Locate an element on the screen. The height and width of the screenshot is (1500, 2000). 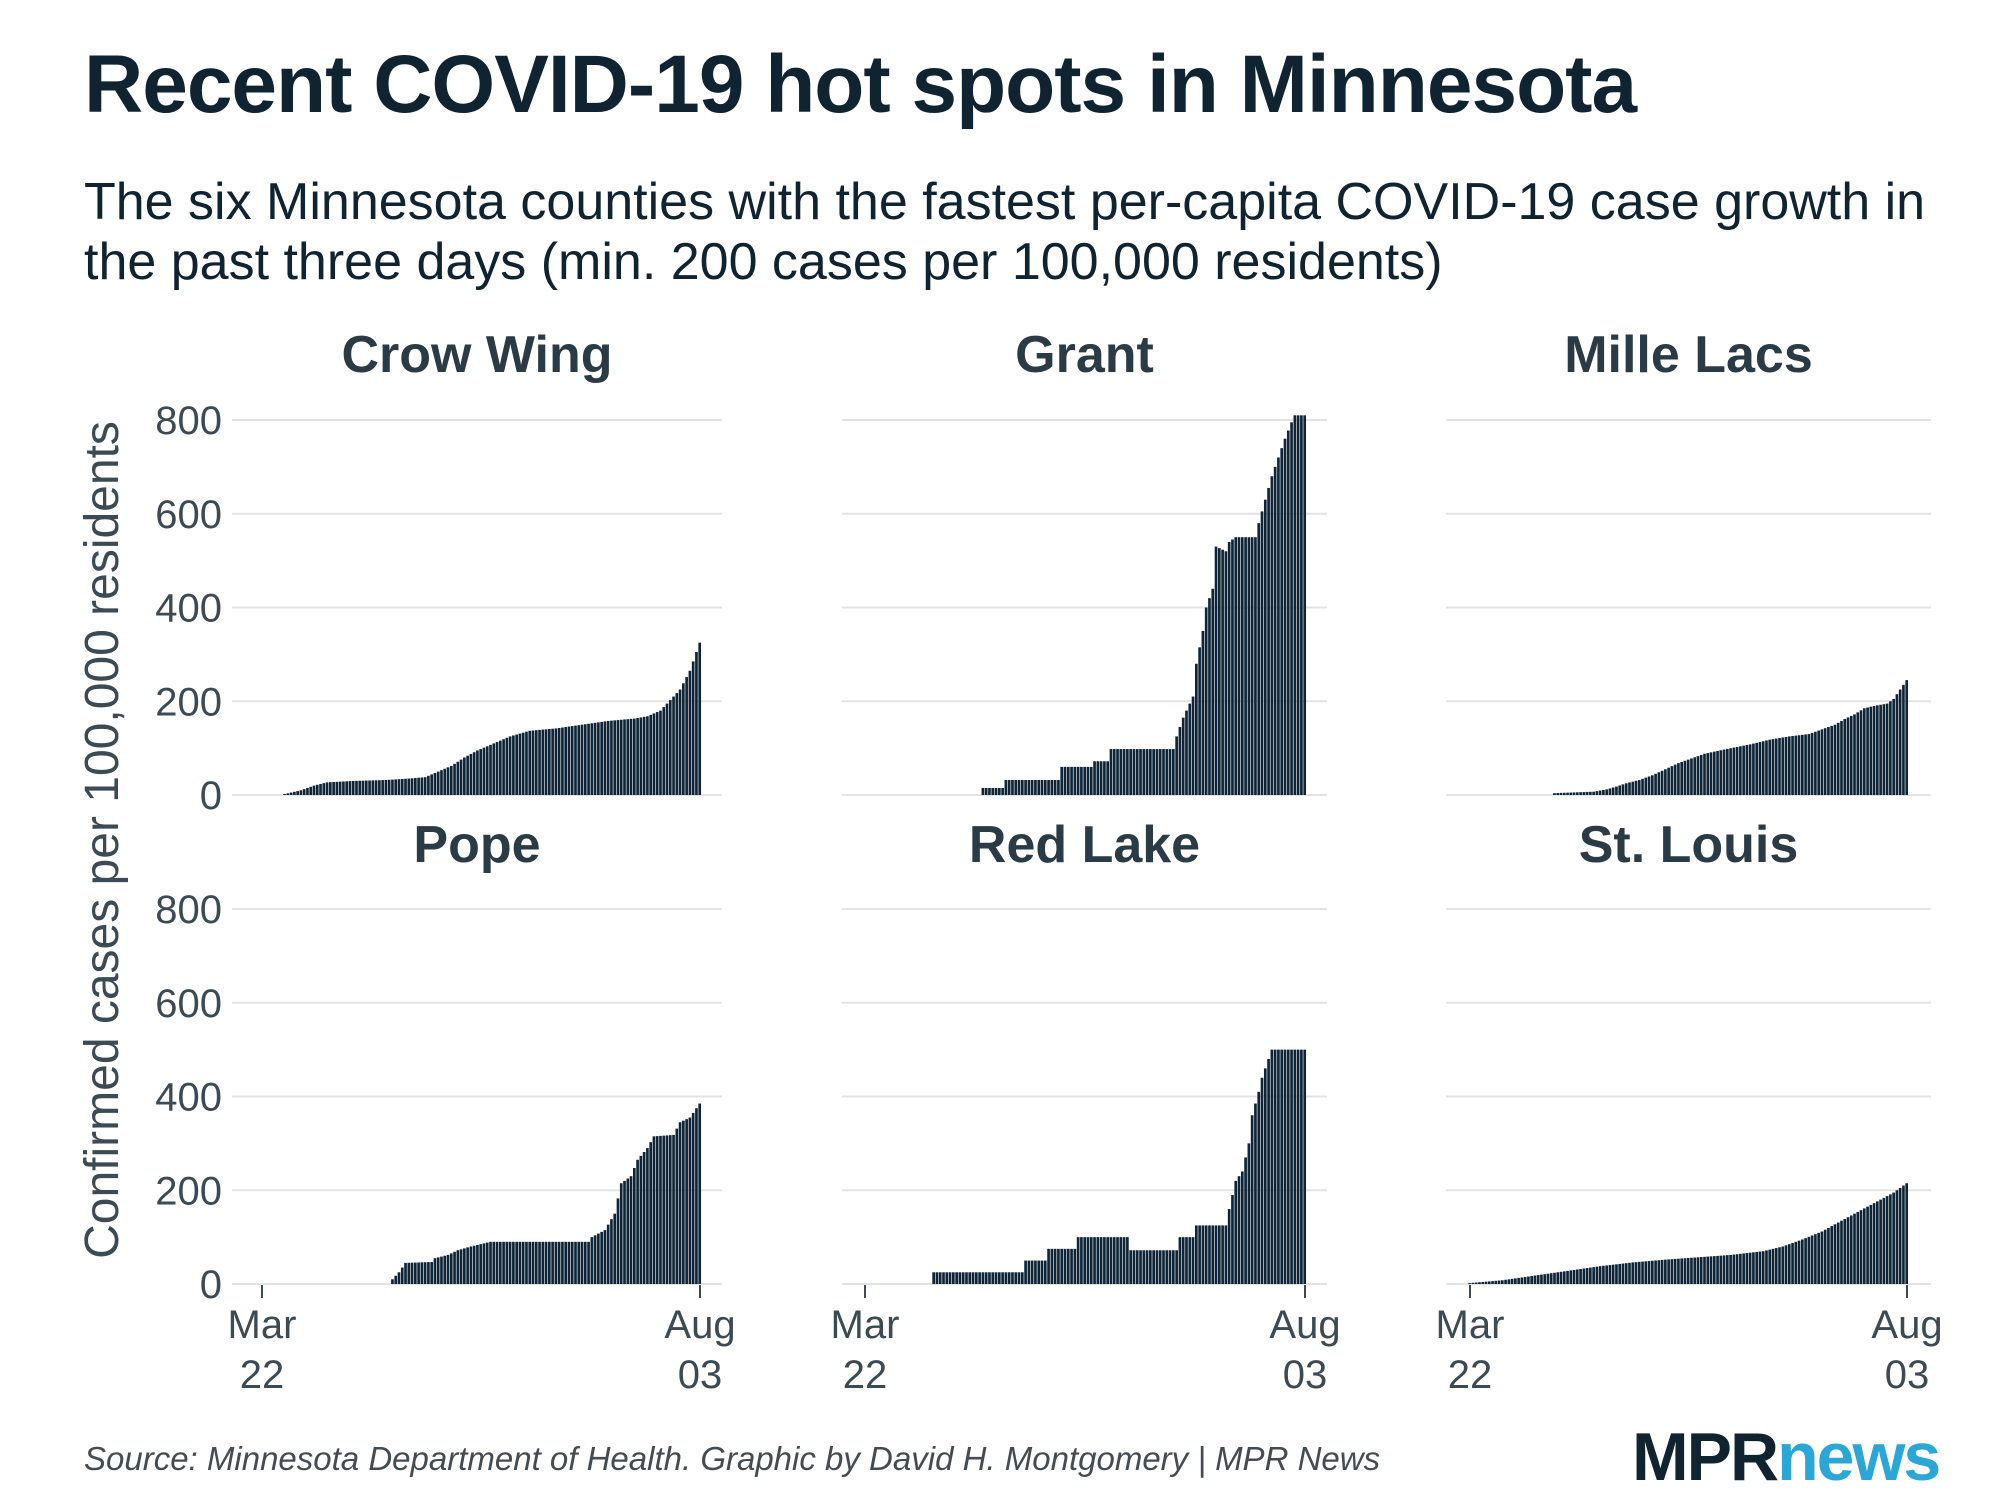
y-tick-label: 0 is located at coordinates (211, 1285).